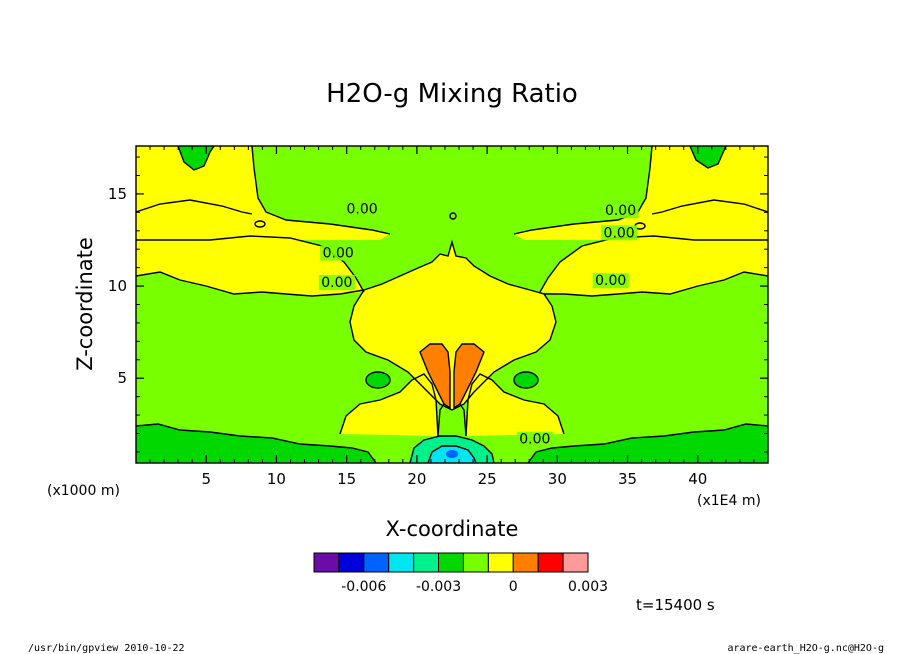  Describe the element at coordinates (648, 443) in the screenshot. I see `field-green-near-surface-right` at that location.